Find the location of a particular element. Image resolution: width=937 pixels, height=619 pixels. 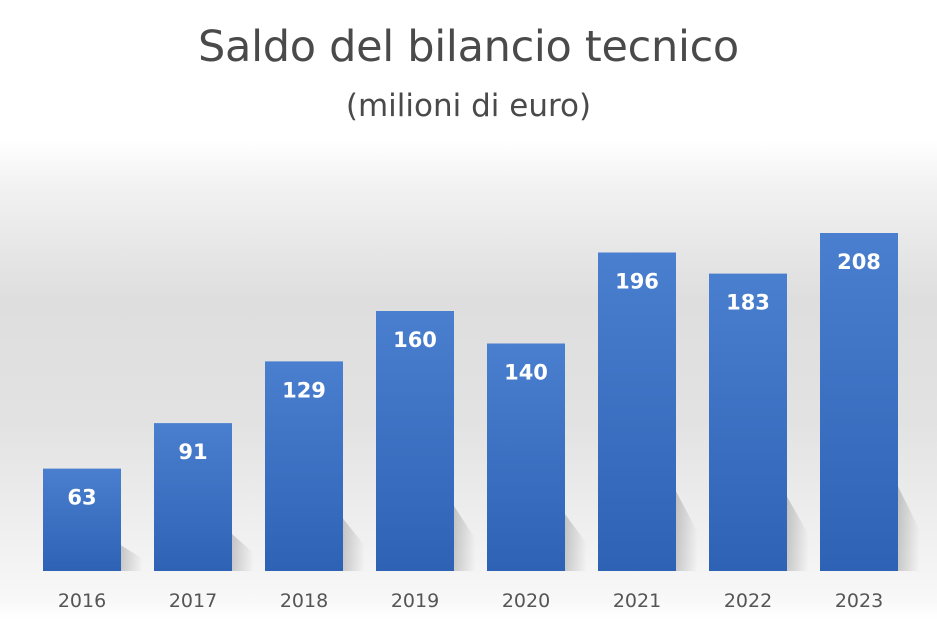

bar-value-label: 129 is located at coordinates (304, 390).